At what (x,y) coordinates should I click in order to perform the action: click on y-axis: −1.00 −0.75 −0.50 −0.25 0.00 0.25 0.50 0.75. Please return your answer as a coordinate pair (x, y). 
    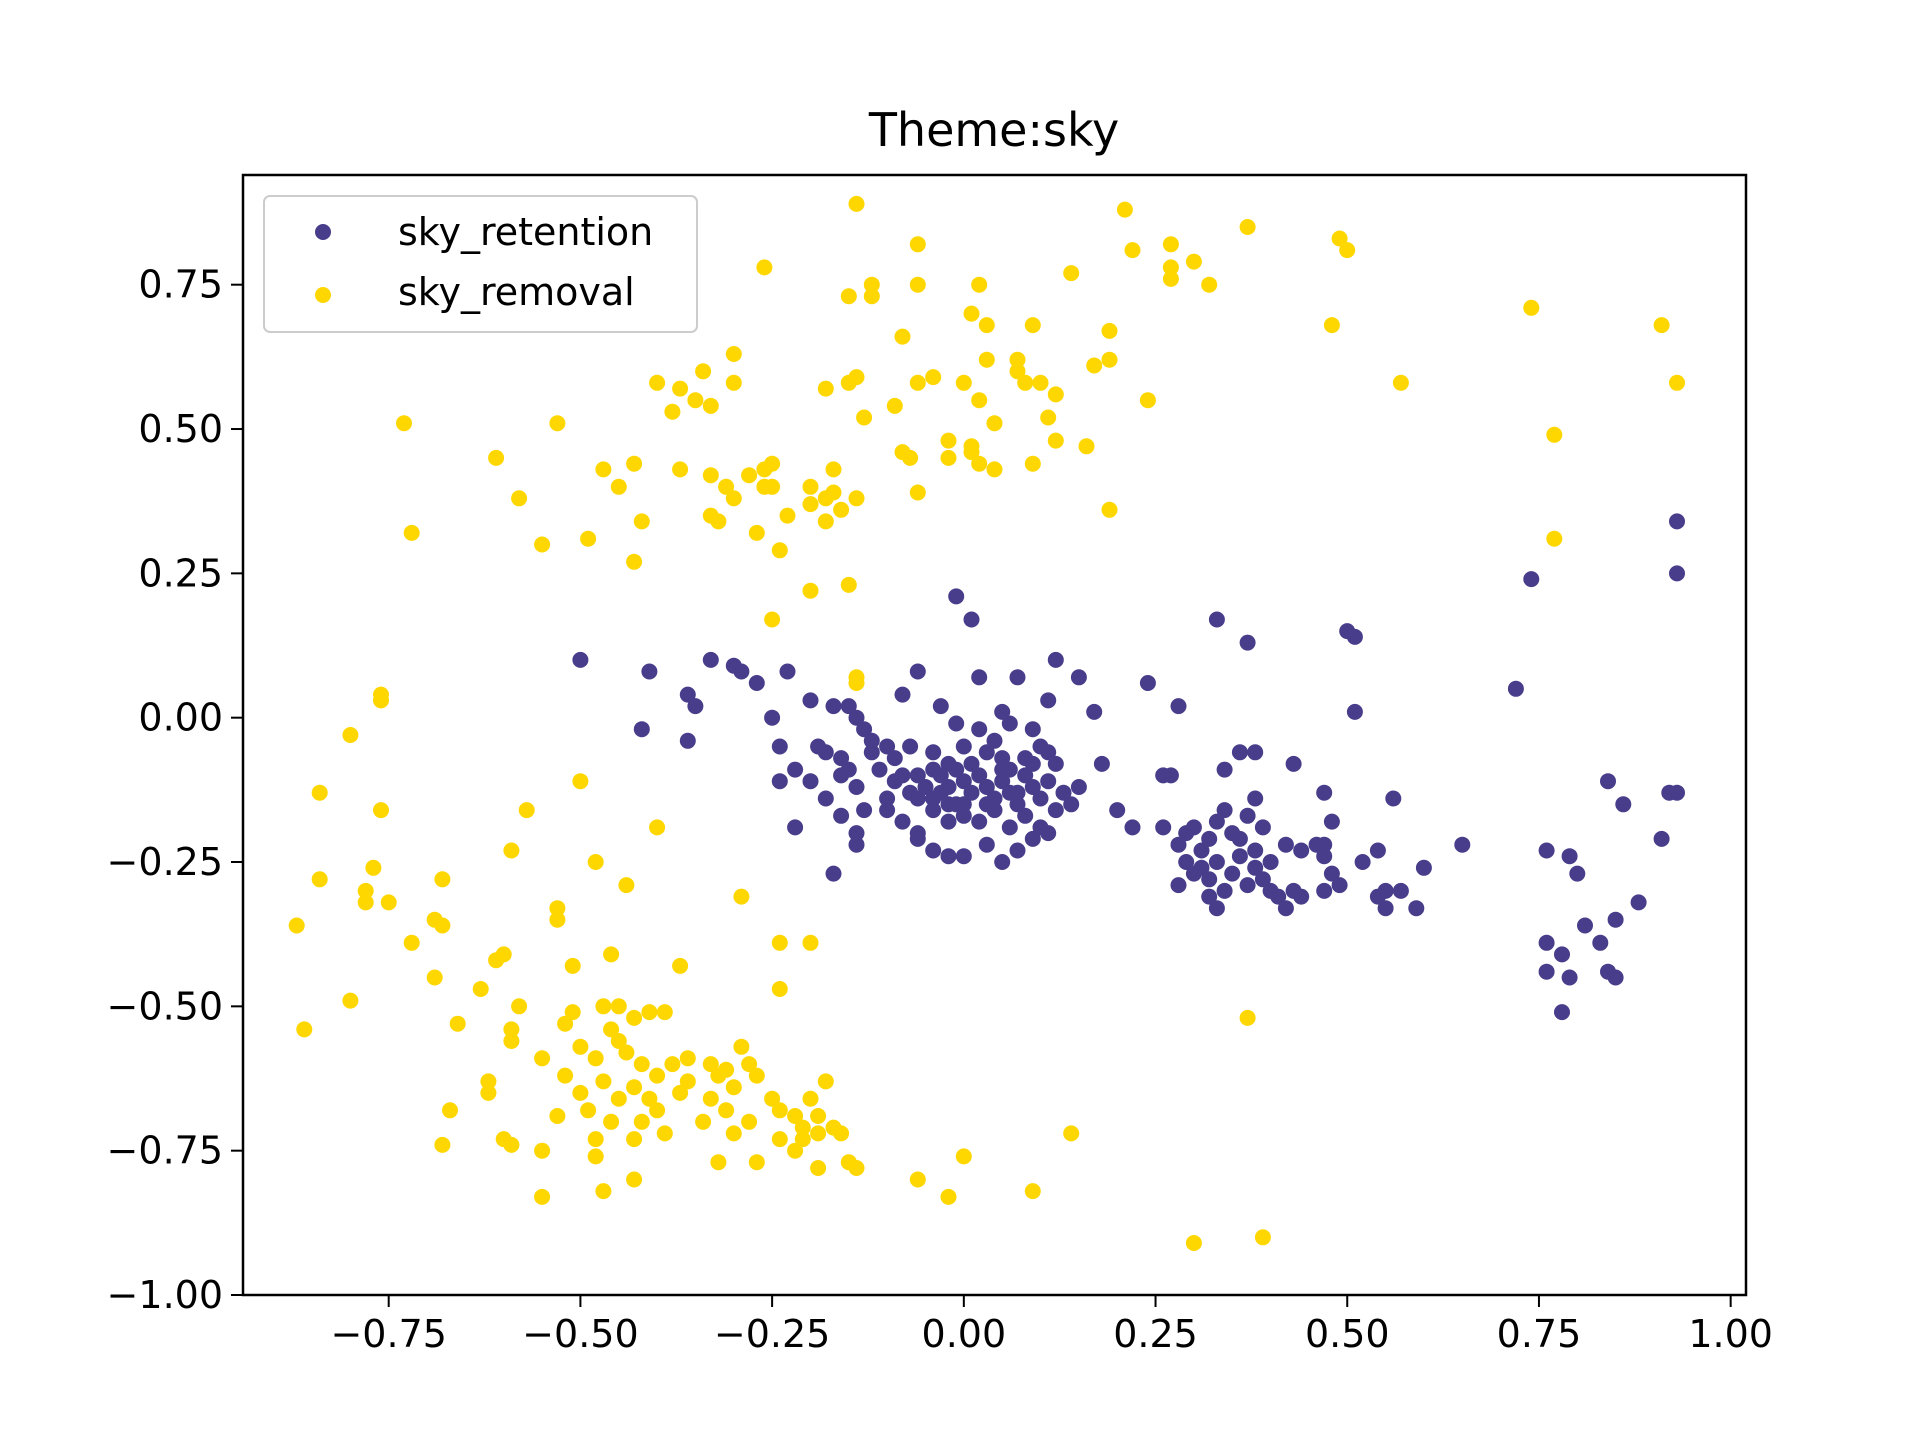
    Looking at the image, I should click on (175, 790).